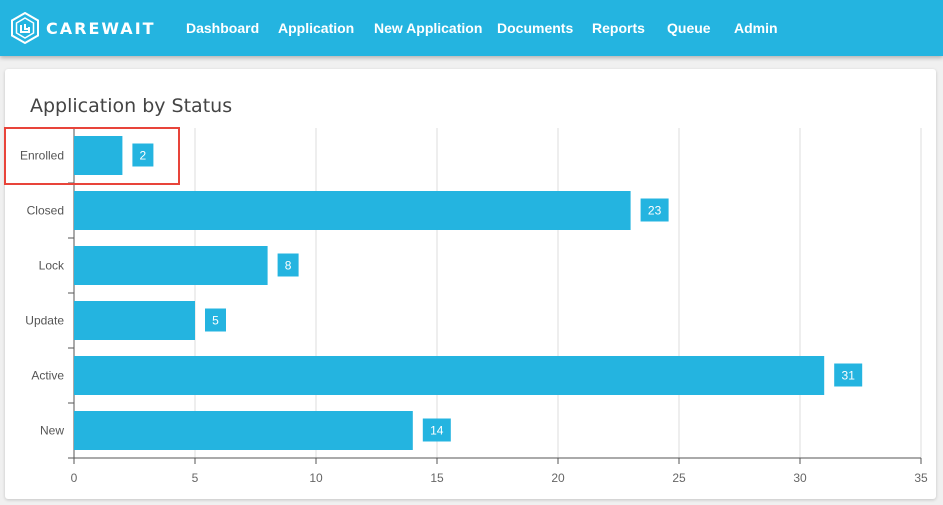 Image resolution: width=943 pixels, height=505 pixels. I want to click on nav-application: Application, so click(316, 28).